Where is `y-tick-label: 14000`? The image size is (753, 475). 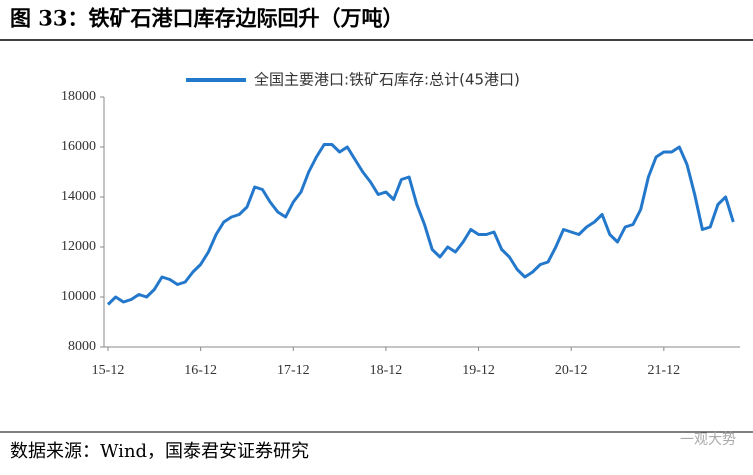
y-tick-label: 14000 is located at coordinates (78, 196).